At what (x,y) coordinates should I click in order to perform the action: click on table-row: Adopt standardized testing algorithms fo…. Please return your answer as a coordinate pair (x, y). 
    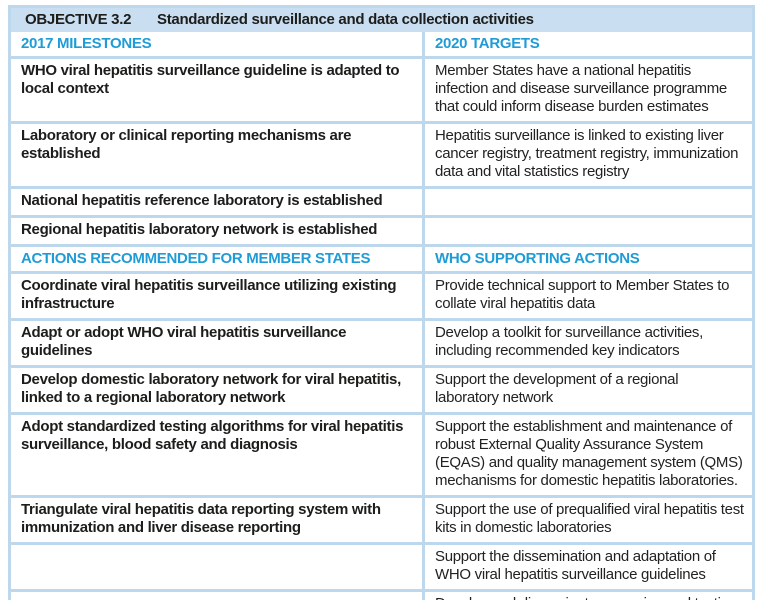
    Looking at the image, I should click on (381, 453).